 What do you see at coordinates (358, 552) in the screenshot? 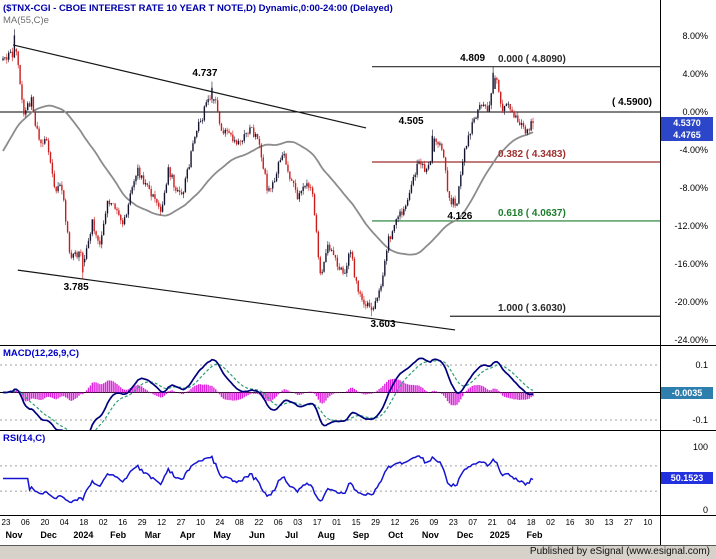
I see `footer-bar: Published by eSignal (www.esignal.com)` at bounding box center [358, 552].